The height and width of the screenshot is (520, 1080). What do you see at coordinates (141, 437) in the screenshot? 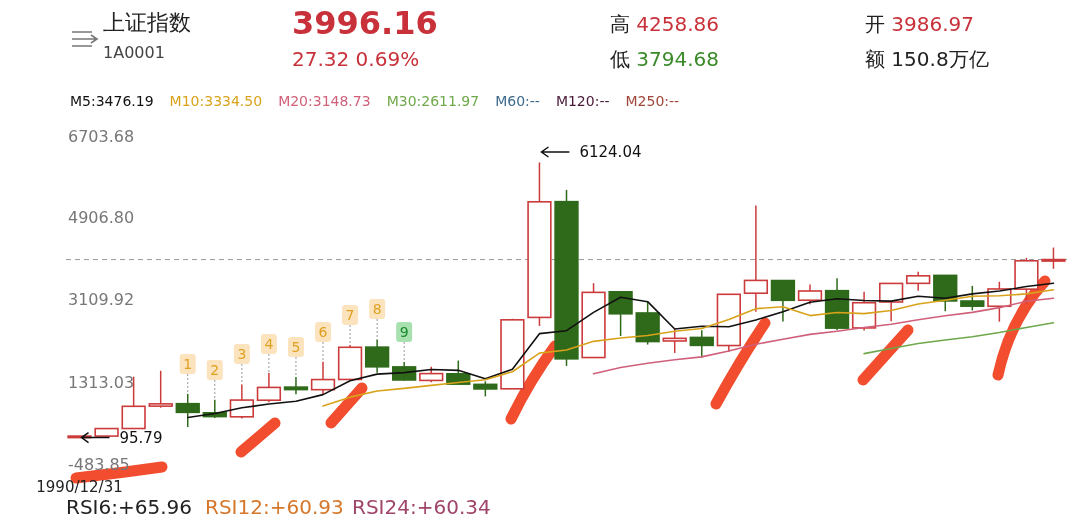
I see `annotation: 95.79` at bounding box center [141, 437].